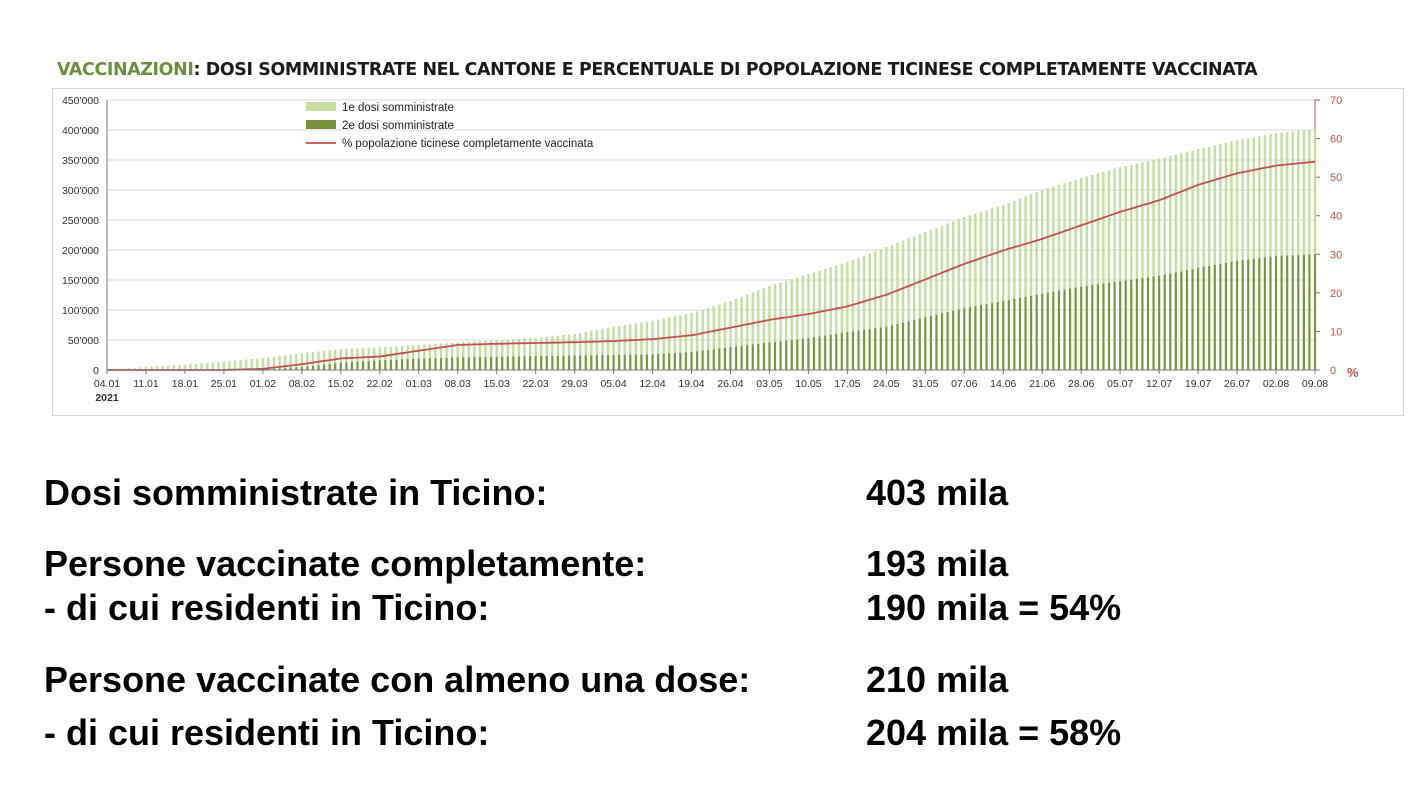  I want to click on x-tick-label: 08.03, so click(458, 384).